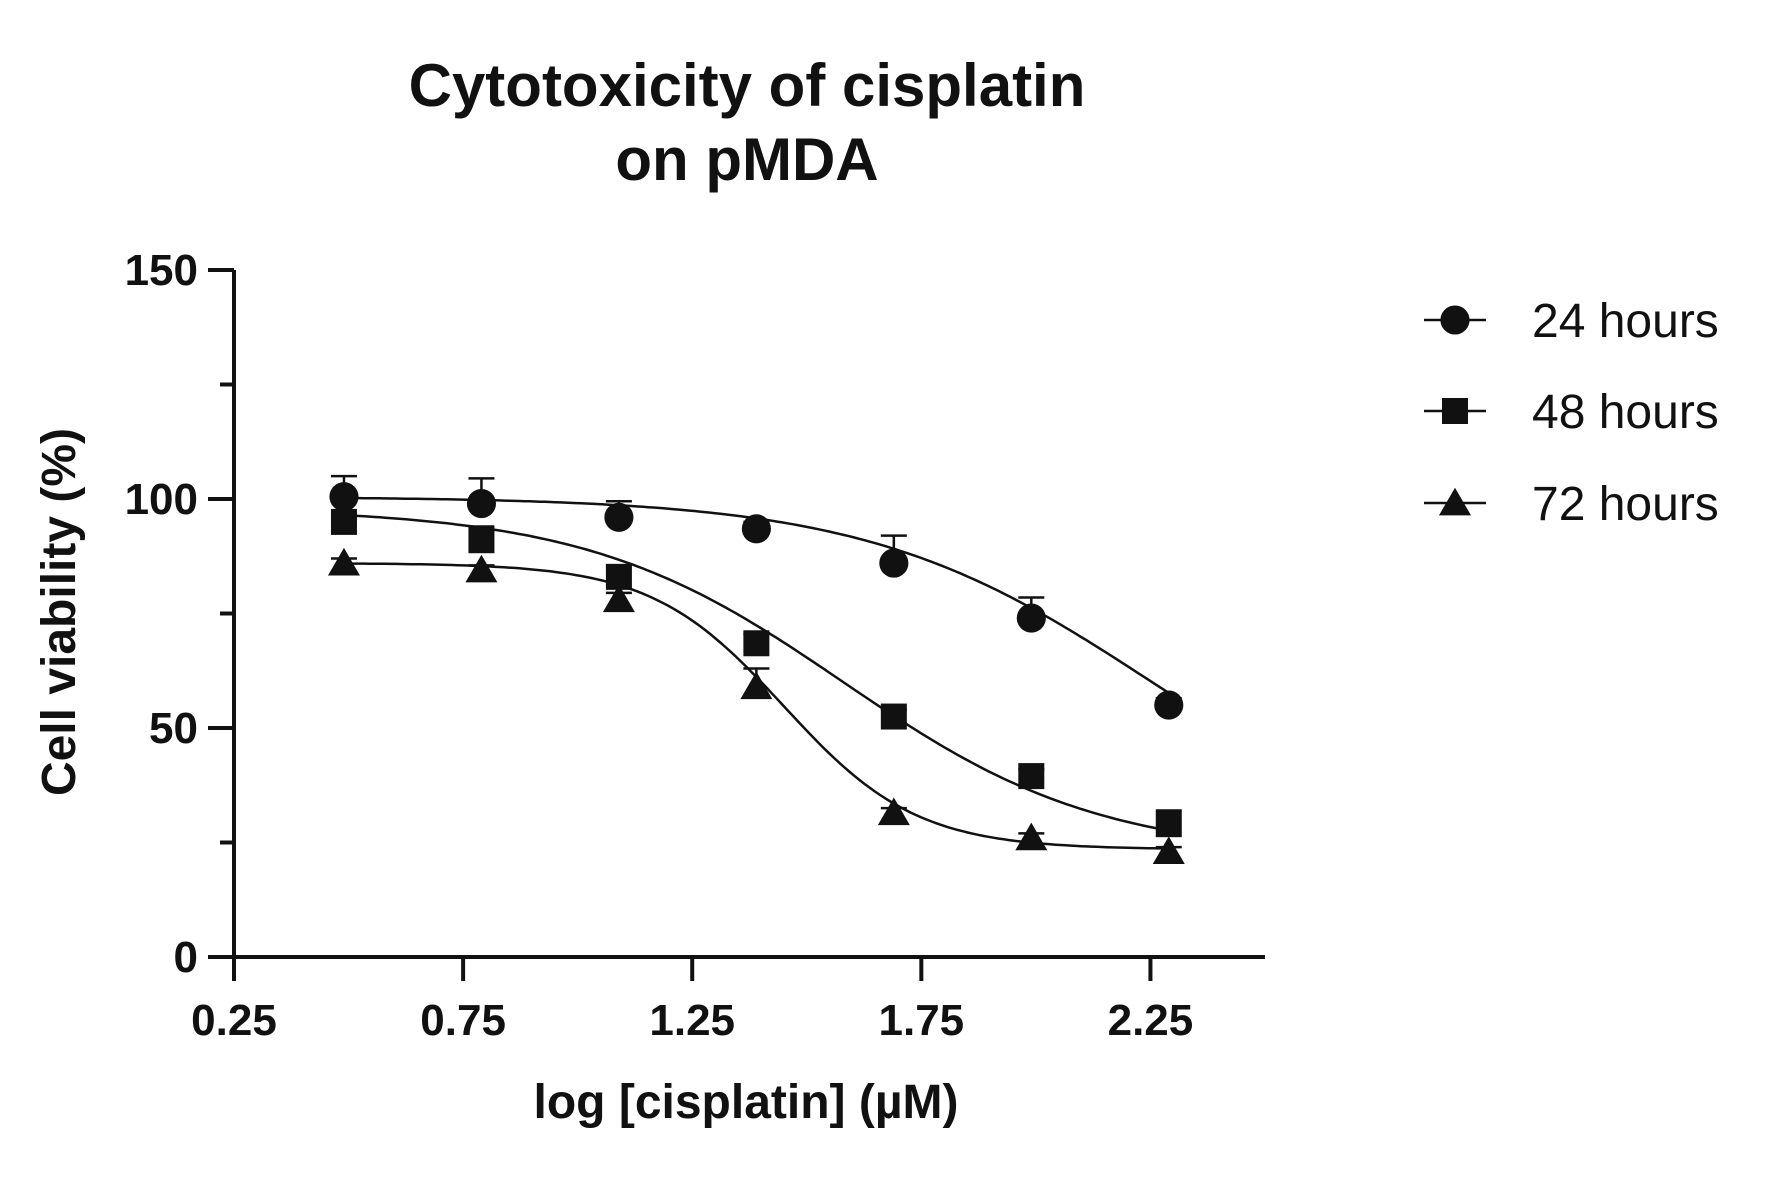 The width and height of the screenshot is (1781, 1178). Describe the element at coordinates (756, 643) in the screenshot. I see `point-s2-p4` at that location.